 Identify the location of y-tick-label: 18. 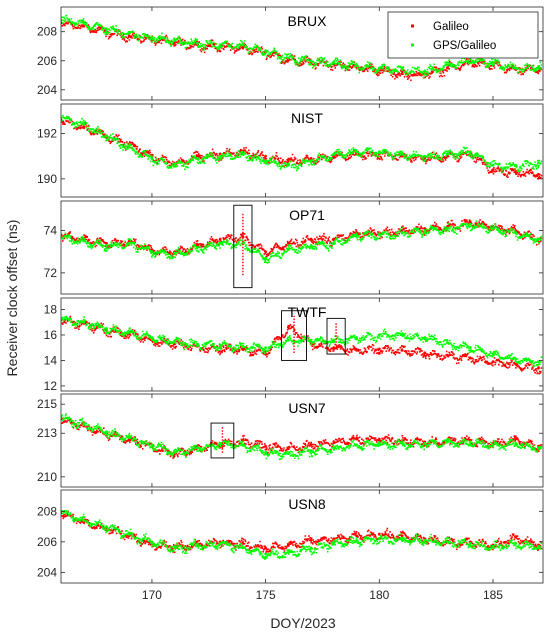
(51, 309).